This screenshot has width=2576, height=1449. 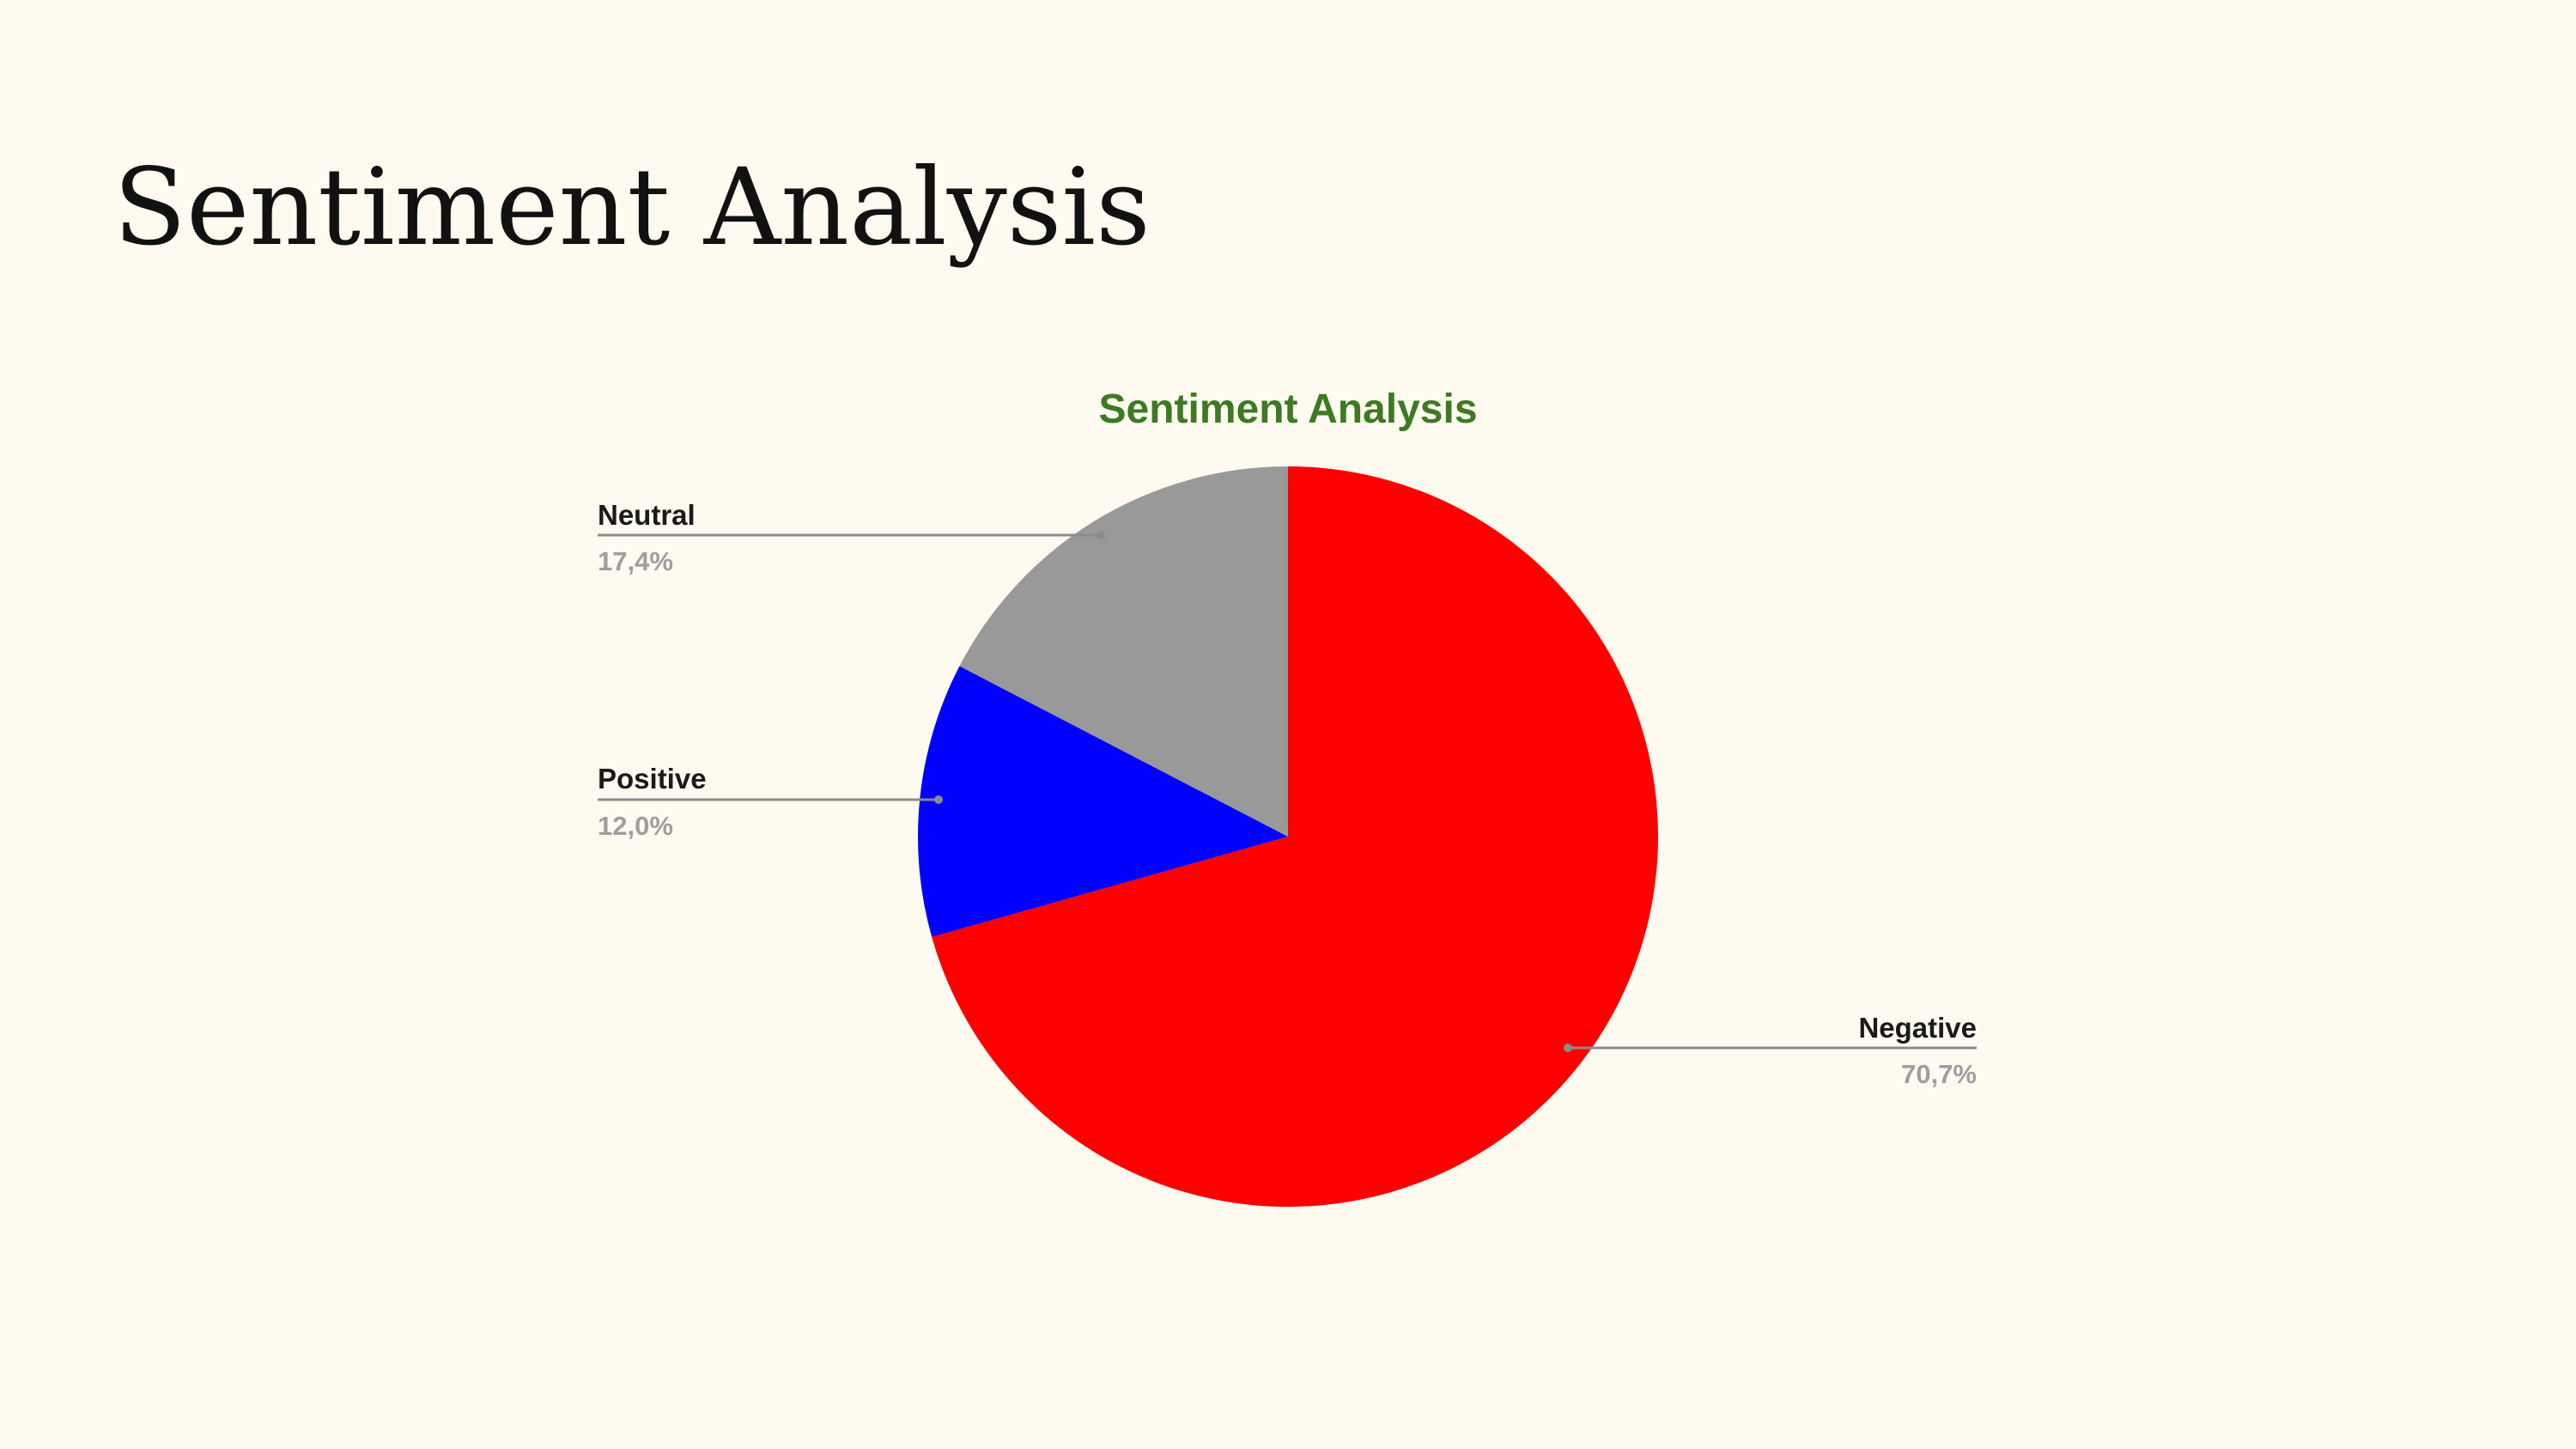 I want to click on pie-slices, so click(x=1287, y=836).